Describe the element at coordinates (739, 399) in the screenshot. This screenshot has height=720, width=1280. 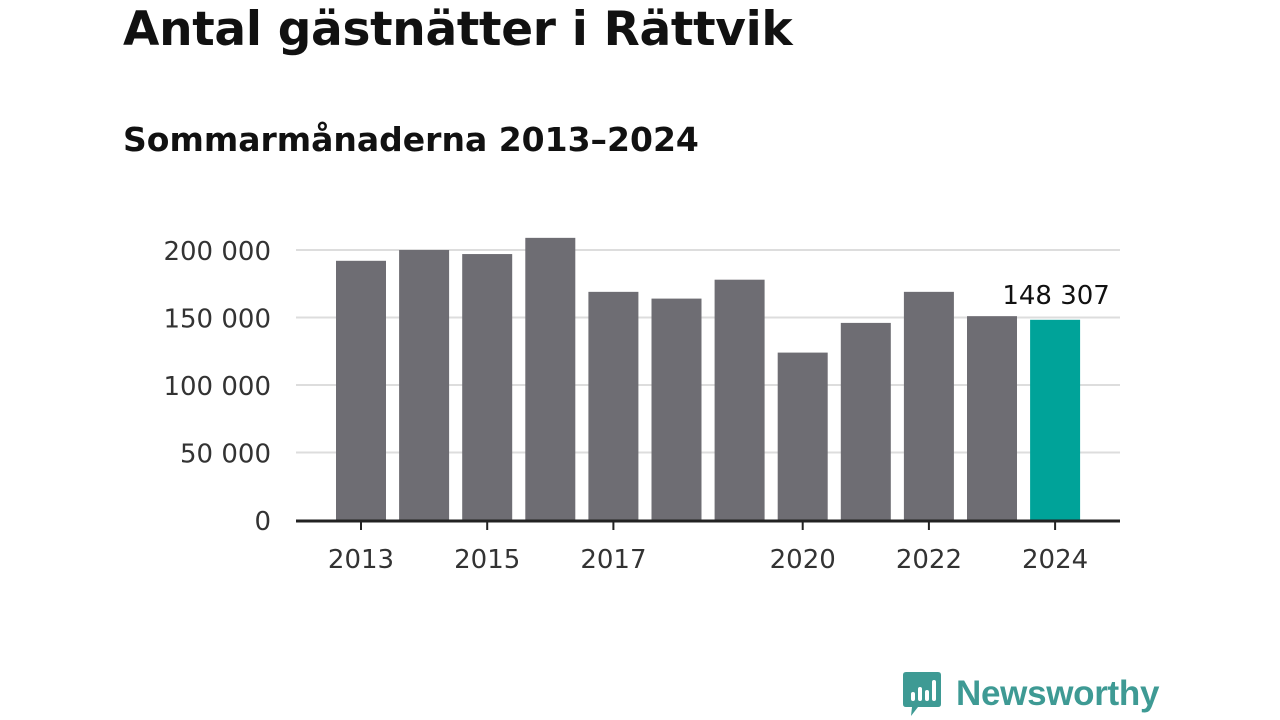
I see `bar-2019` at that location.